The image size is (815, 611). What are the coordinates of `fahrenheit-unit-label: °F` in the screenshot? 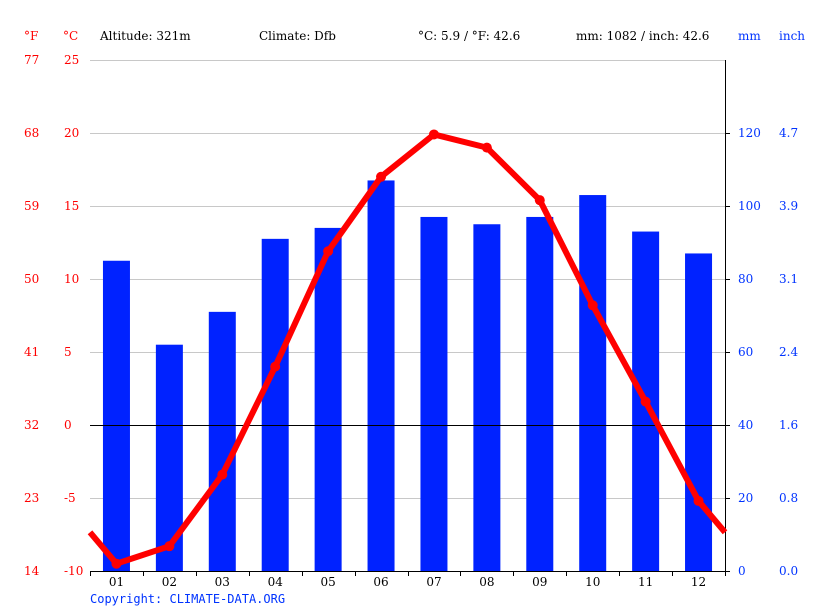 It's located at (31, 36).